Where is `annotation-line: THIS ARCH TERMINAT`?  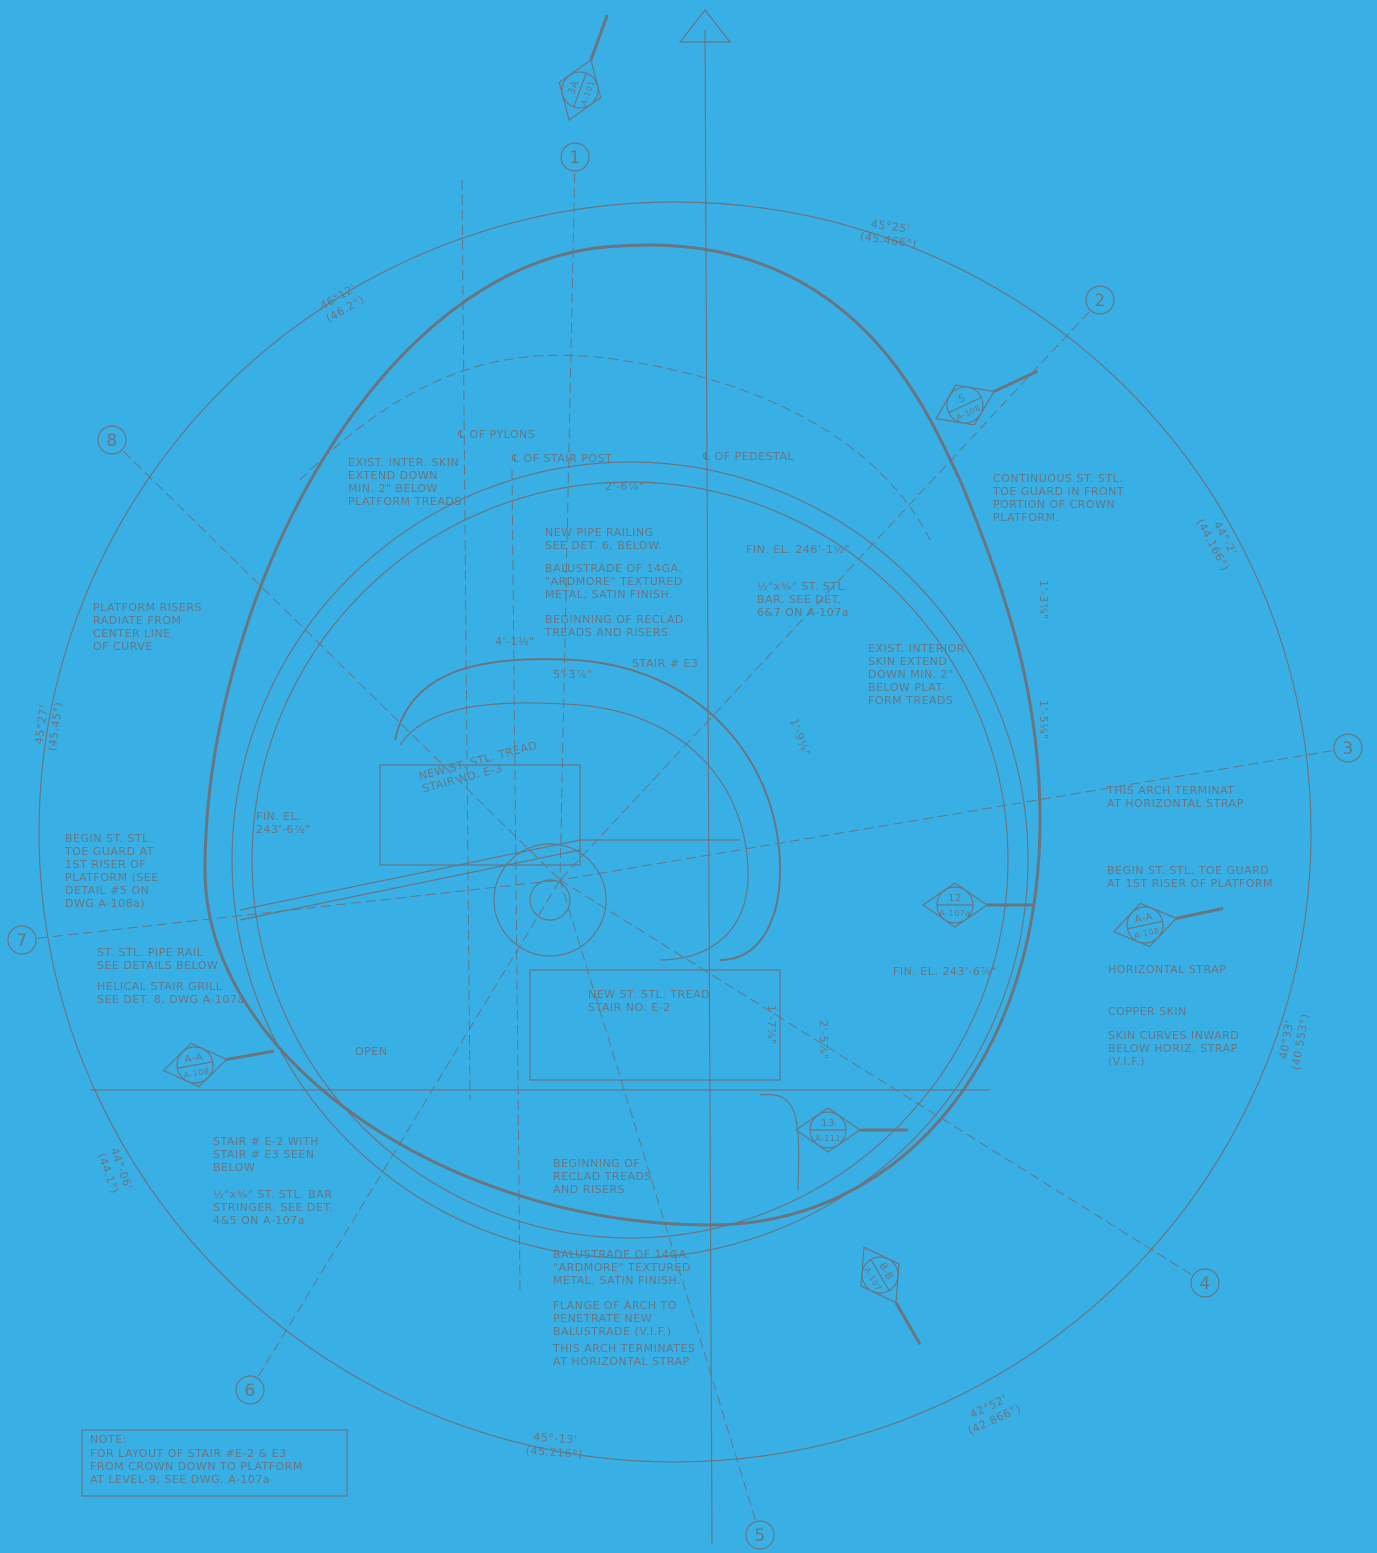 annotation-line: THIS ARCH TERMINAT is located at coordinates (1170, 790).